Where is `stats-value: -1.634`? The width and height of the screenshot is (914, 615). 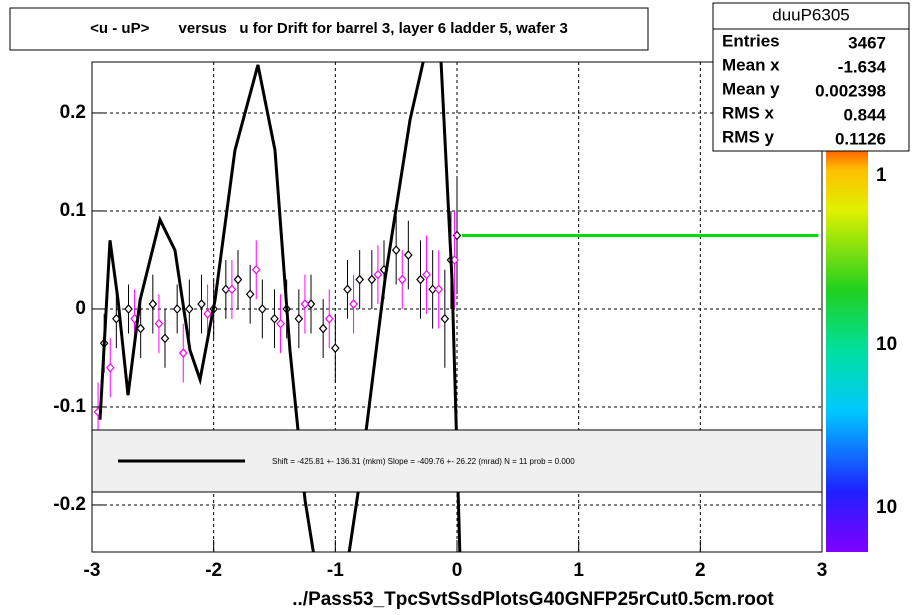 stats-value: -1.634 is located at coordinates (862, 66).